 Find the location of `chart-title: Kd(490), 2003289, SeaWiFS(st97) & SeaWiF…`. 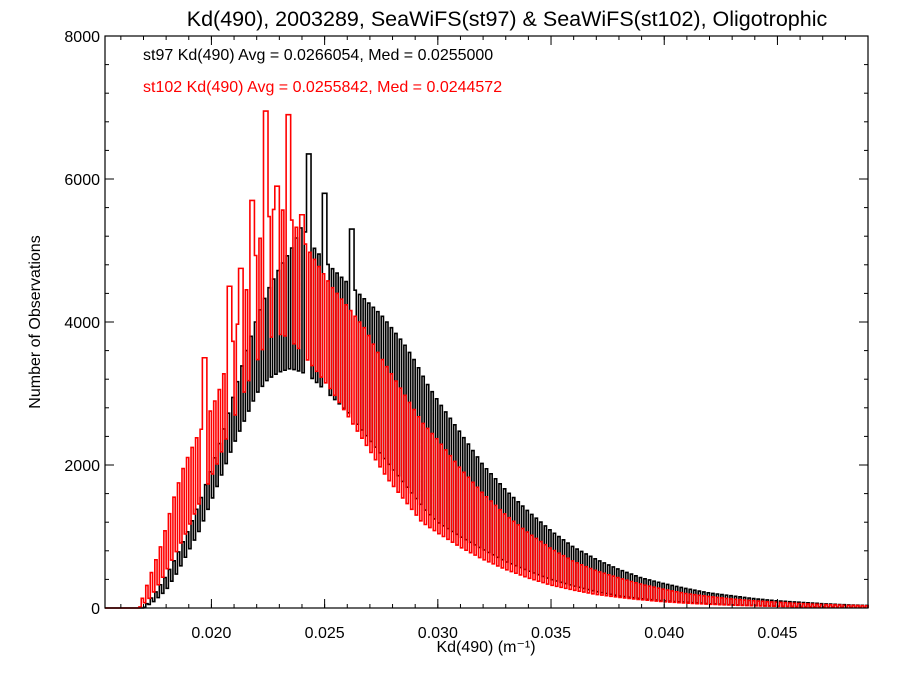

chart-title: Kd(490), 2003289, SeaWiFS(st97) & SeaWiF… is located at coordinates (507, 19).